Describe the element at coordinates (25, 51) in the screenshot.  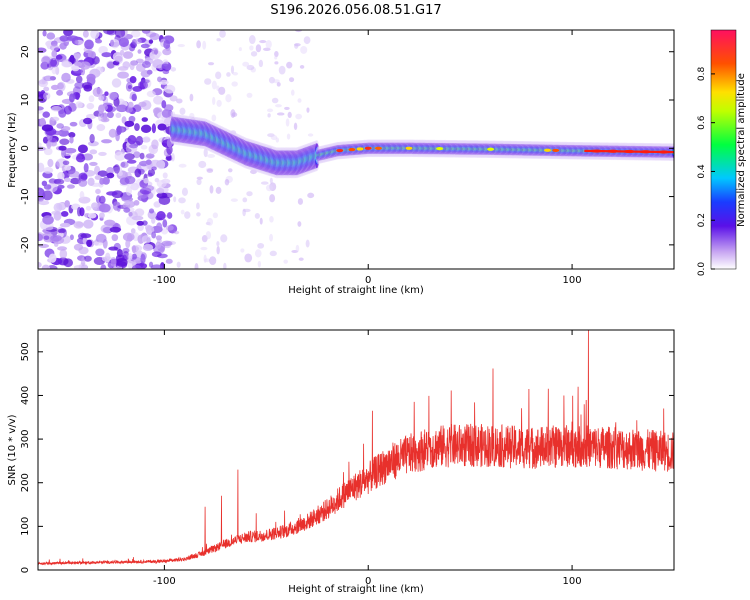
I see `y-tick-label: 20` at that location.